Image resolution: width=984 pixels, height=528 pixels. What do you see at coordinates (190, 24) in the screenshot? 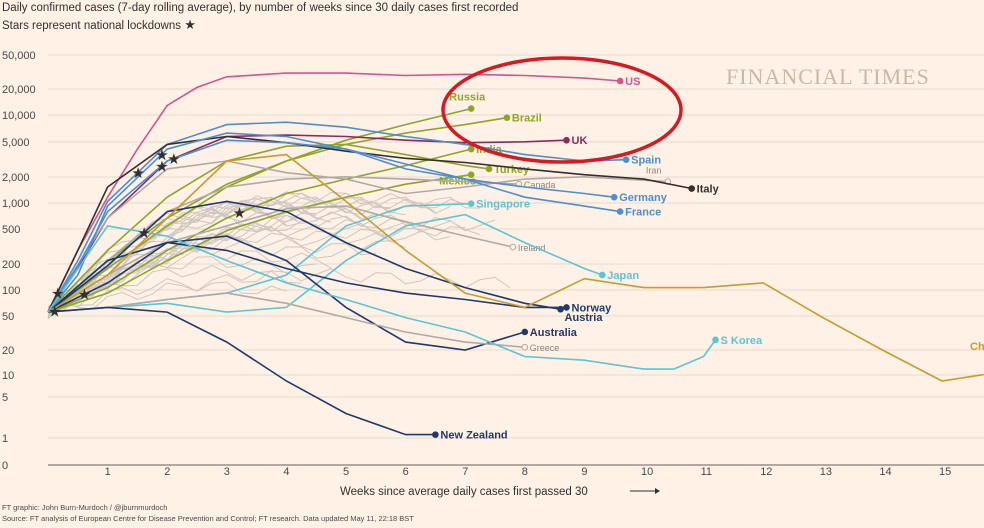
I see `star-icon: ★` at bounding box center [190, 24].